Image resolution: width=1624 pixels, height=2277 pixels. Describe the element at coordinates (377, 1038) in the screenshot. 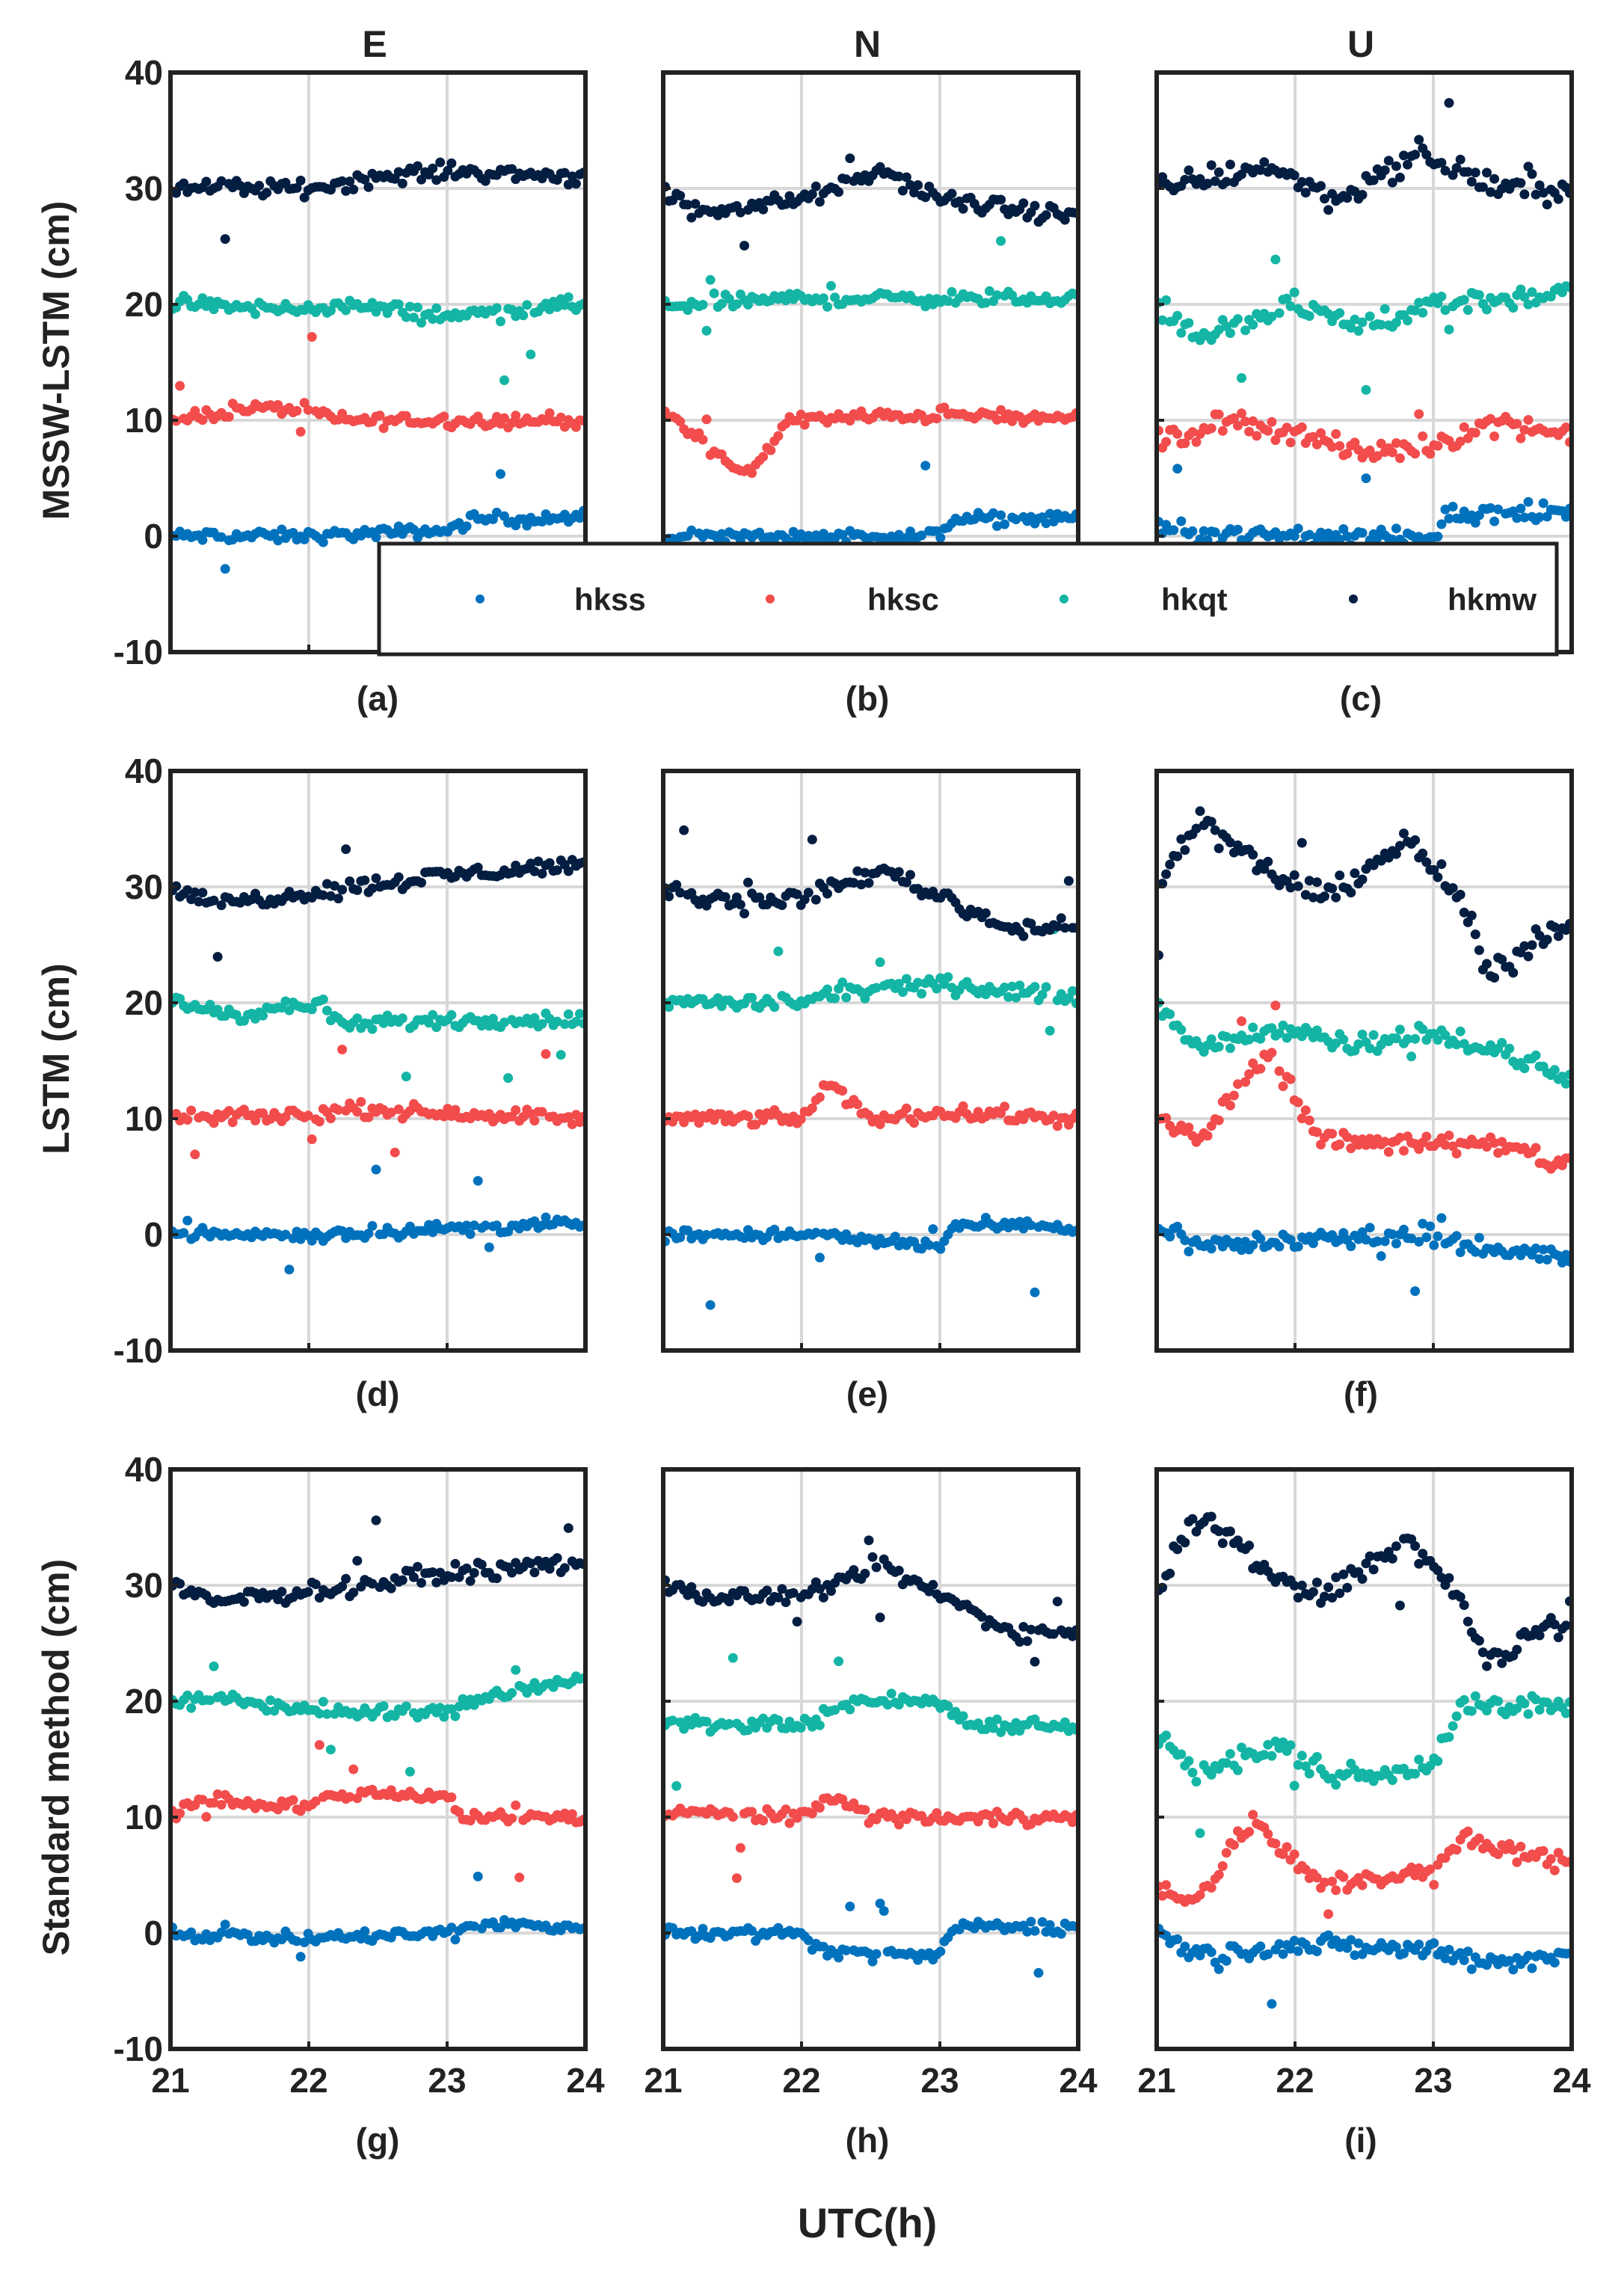

I see `series-hkqt-panel-d` at that location.